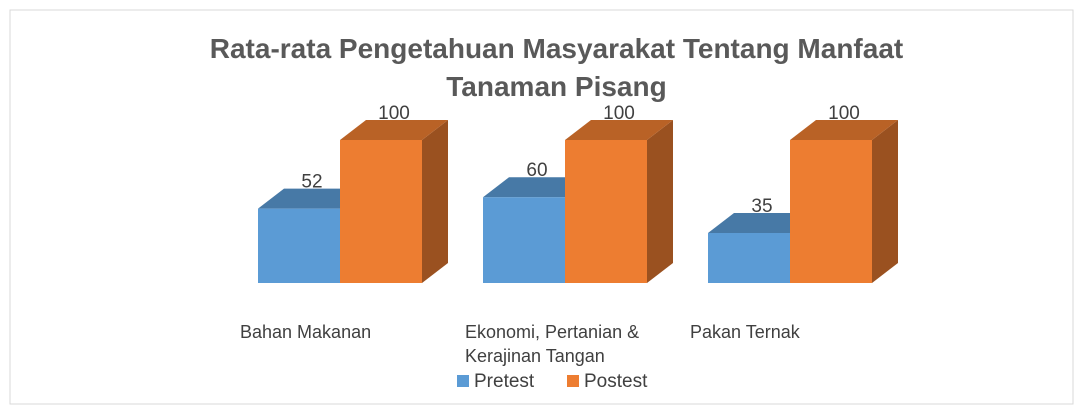 The width and height of the screenshot is (1083, 414). I want to click on data-label: 60, so click(536, 170).